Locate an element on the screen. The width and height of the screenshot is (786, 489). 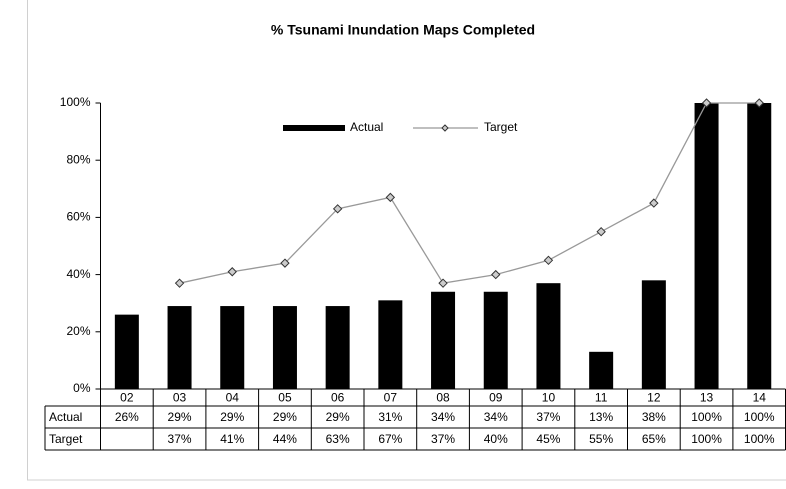
table-value: 55% is located at coordinates (601, 439).